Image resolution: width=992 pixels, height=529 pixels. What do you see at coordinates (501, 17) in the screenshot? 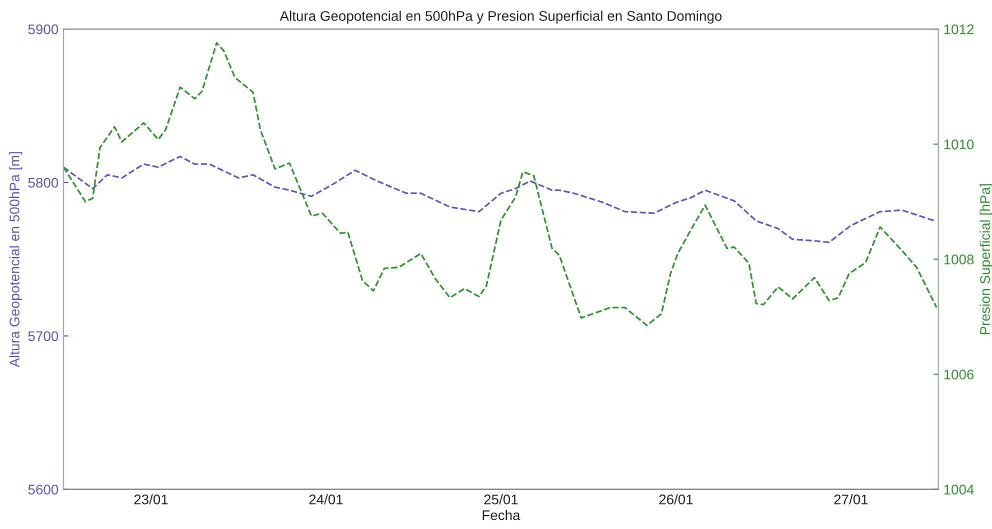
I see `chart-title: Altura Geopotencial en 500hPa y Presion Superficial en Santo Domingo` at bounding box center [501, 17].